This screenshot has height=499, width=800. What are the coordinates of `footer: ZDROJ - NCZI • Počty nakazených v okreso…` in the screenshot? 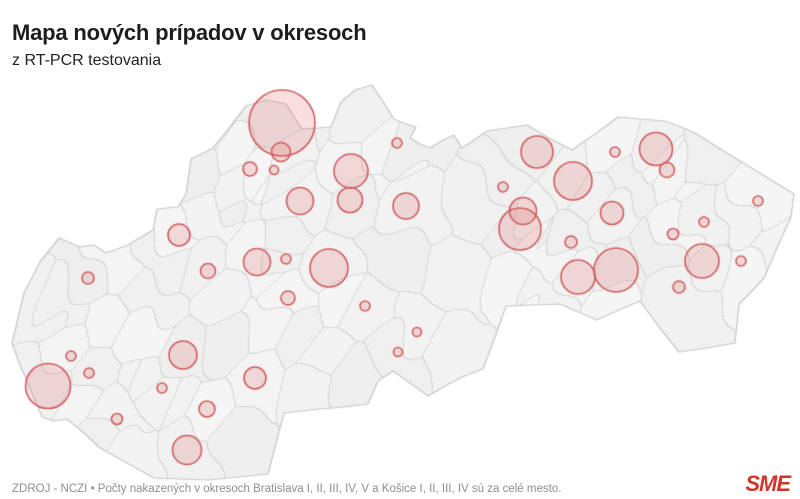 It's located at (400, 485).